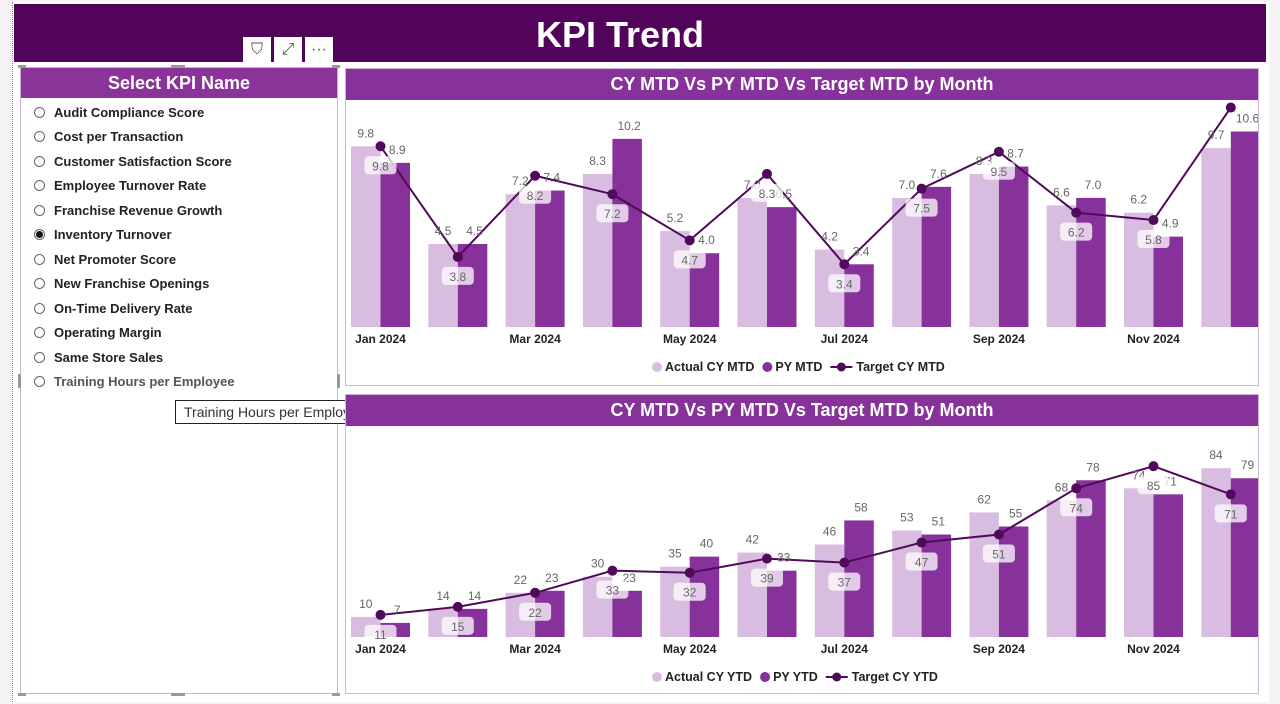  I want to click on slicer-item: Inventory Turnover, so click(179, 235).